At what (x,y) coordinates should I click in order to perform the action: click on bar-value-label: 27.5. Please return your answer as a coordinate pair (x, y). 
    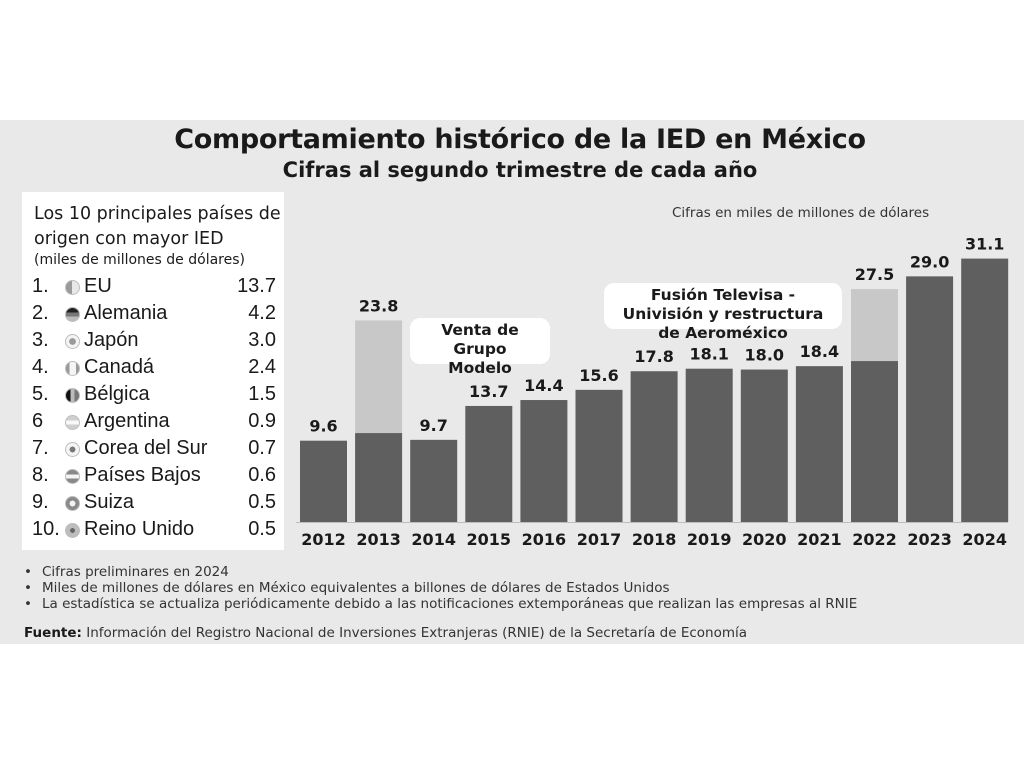
    Looking at the image, I should click on (874, 274).